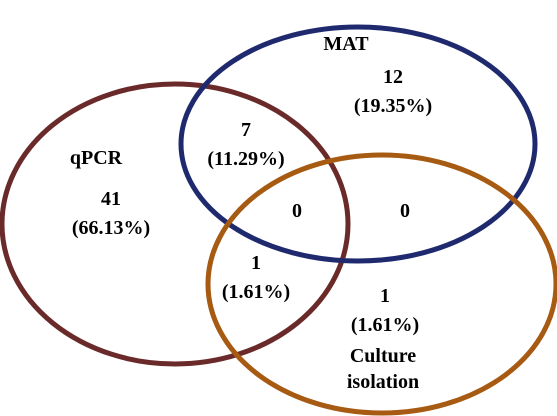 This screenshot has width=557, height=416. What do you see at coordinates (297, 211) in the screenshot?
I see `all-three-count: 0` at bounding box center [297, 211].